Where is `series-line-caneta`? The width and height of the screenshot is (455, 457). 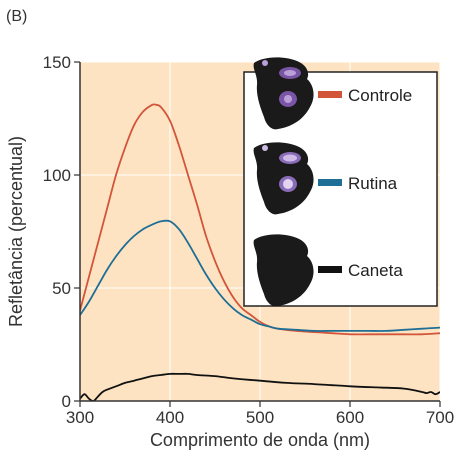
series-line-caneta is located at coordinates (260, 386).